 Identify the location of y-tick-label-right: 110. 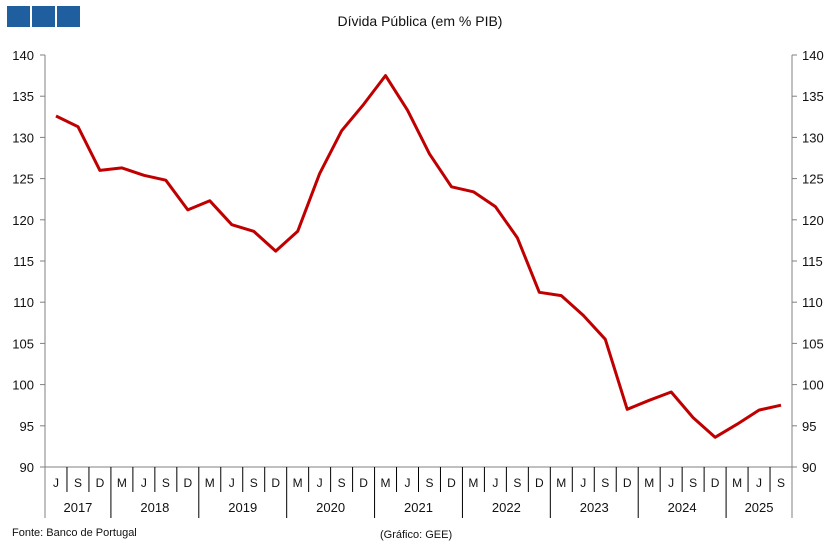
(812, 302).